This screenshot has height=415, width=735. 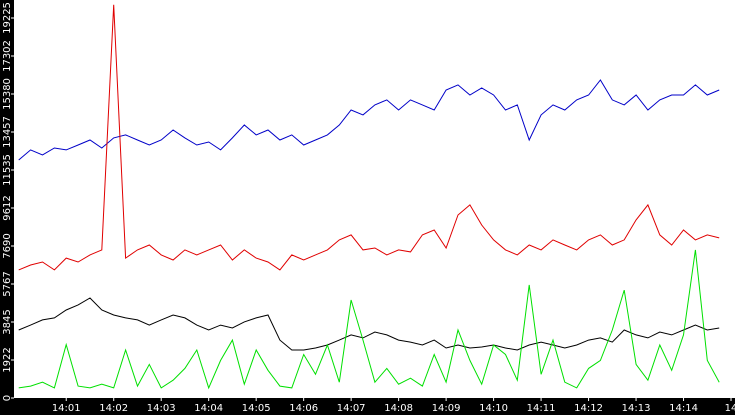 I want to click on y-tick-label: 13457, so click(x=7, y=132).